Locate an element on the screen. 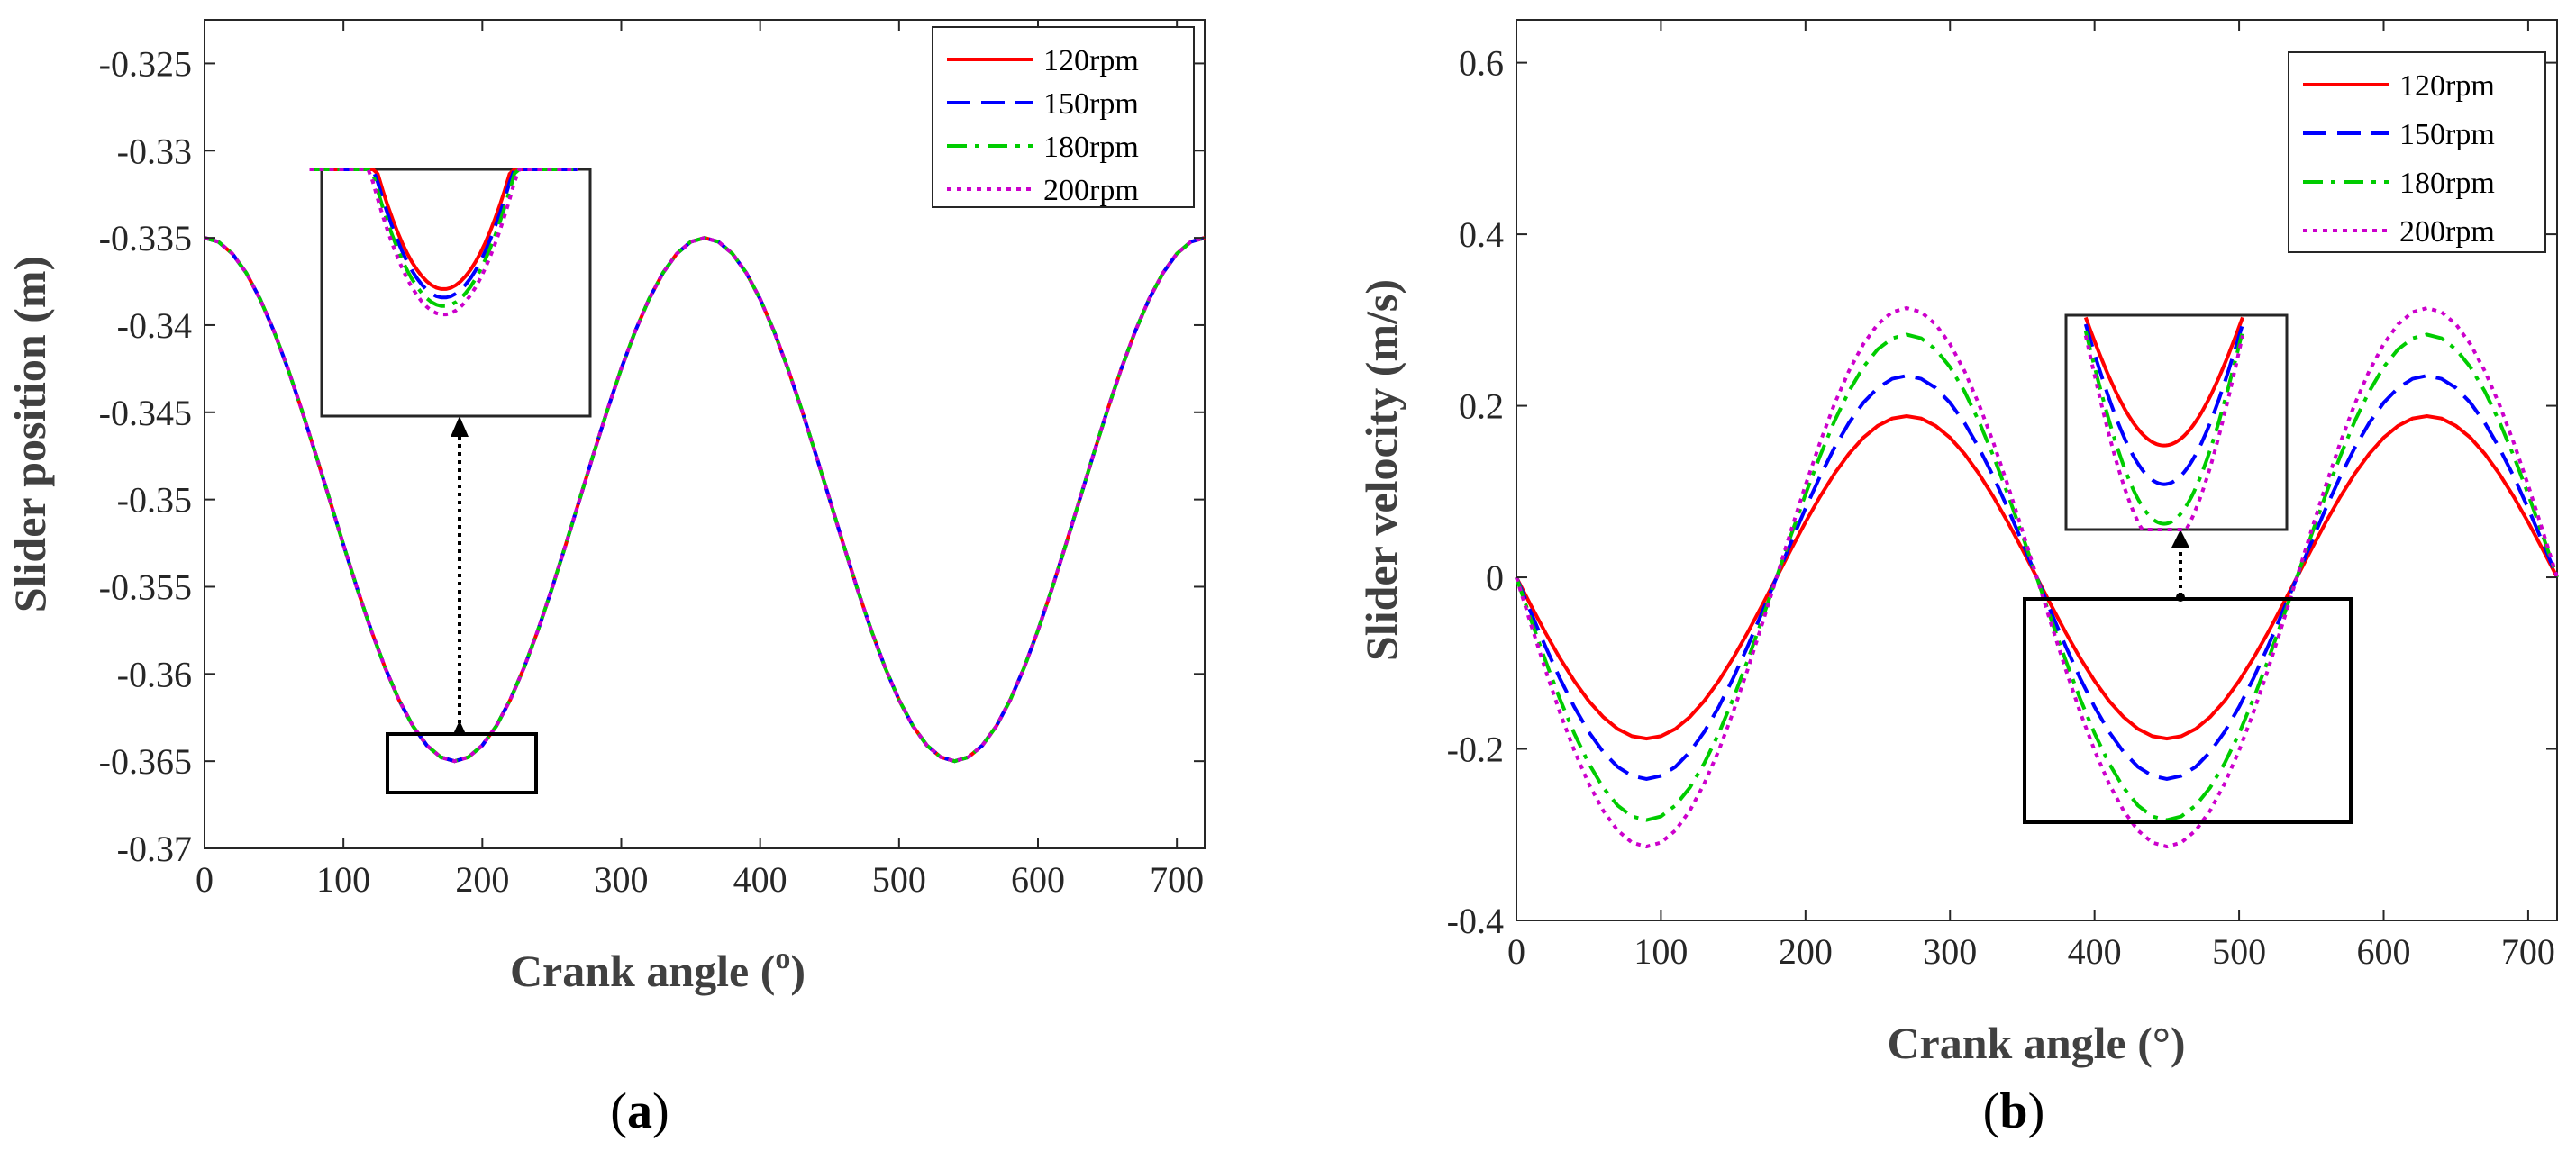 This screenshot has width=2576, height=1151. chart-a-y-tick-label: -0.355 is located at coordinates (145, 586).